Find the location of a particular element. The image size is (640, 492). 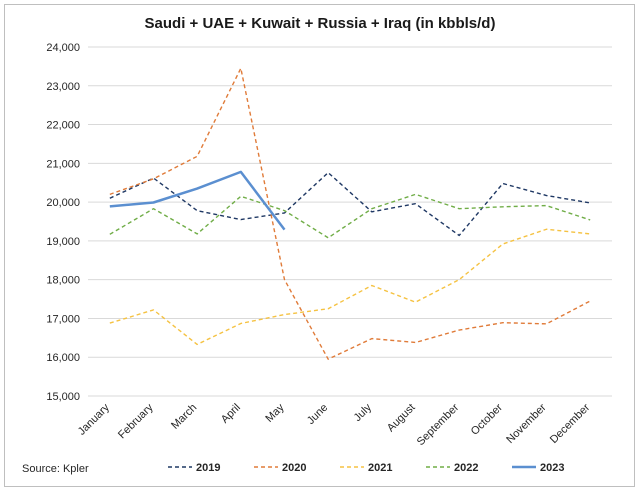

series-line-2023 is located at coordinates (197, 200).